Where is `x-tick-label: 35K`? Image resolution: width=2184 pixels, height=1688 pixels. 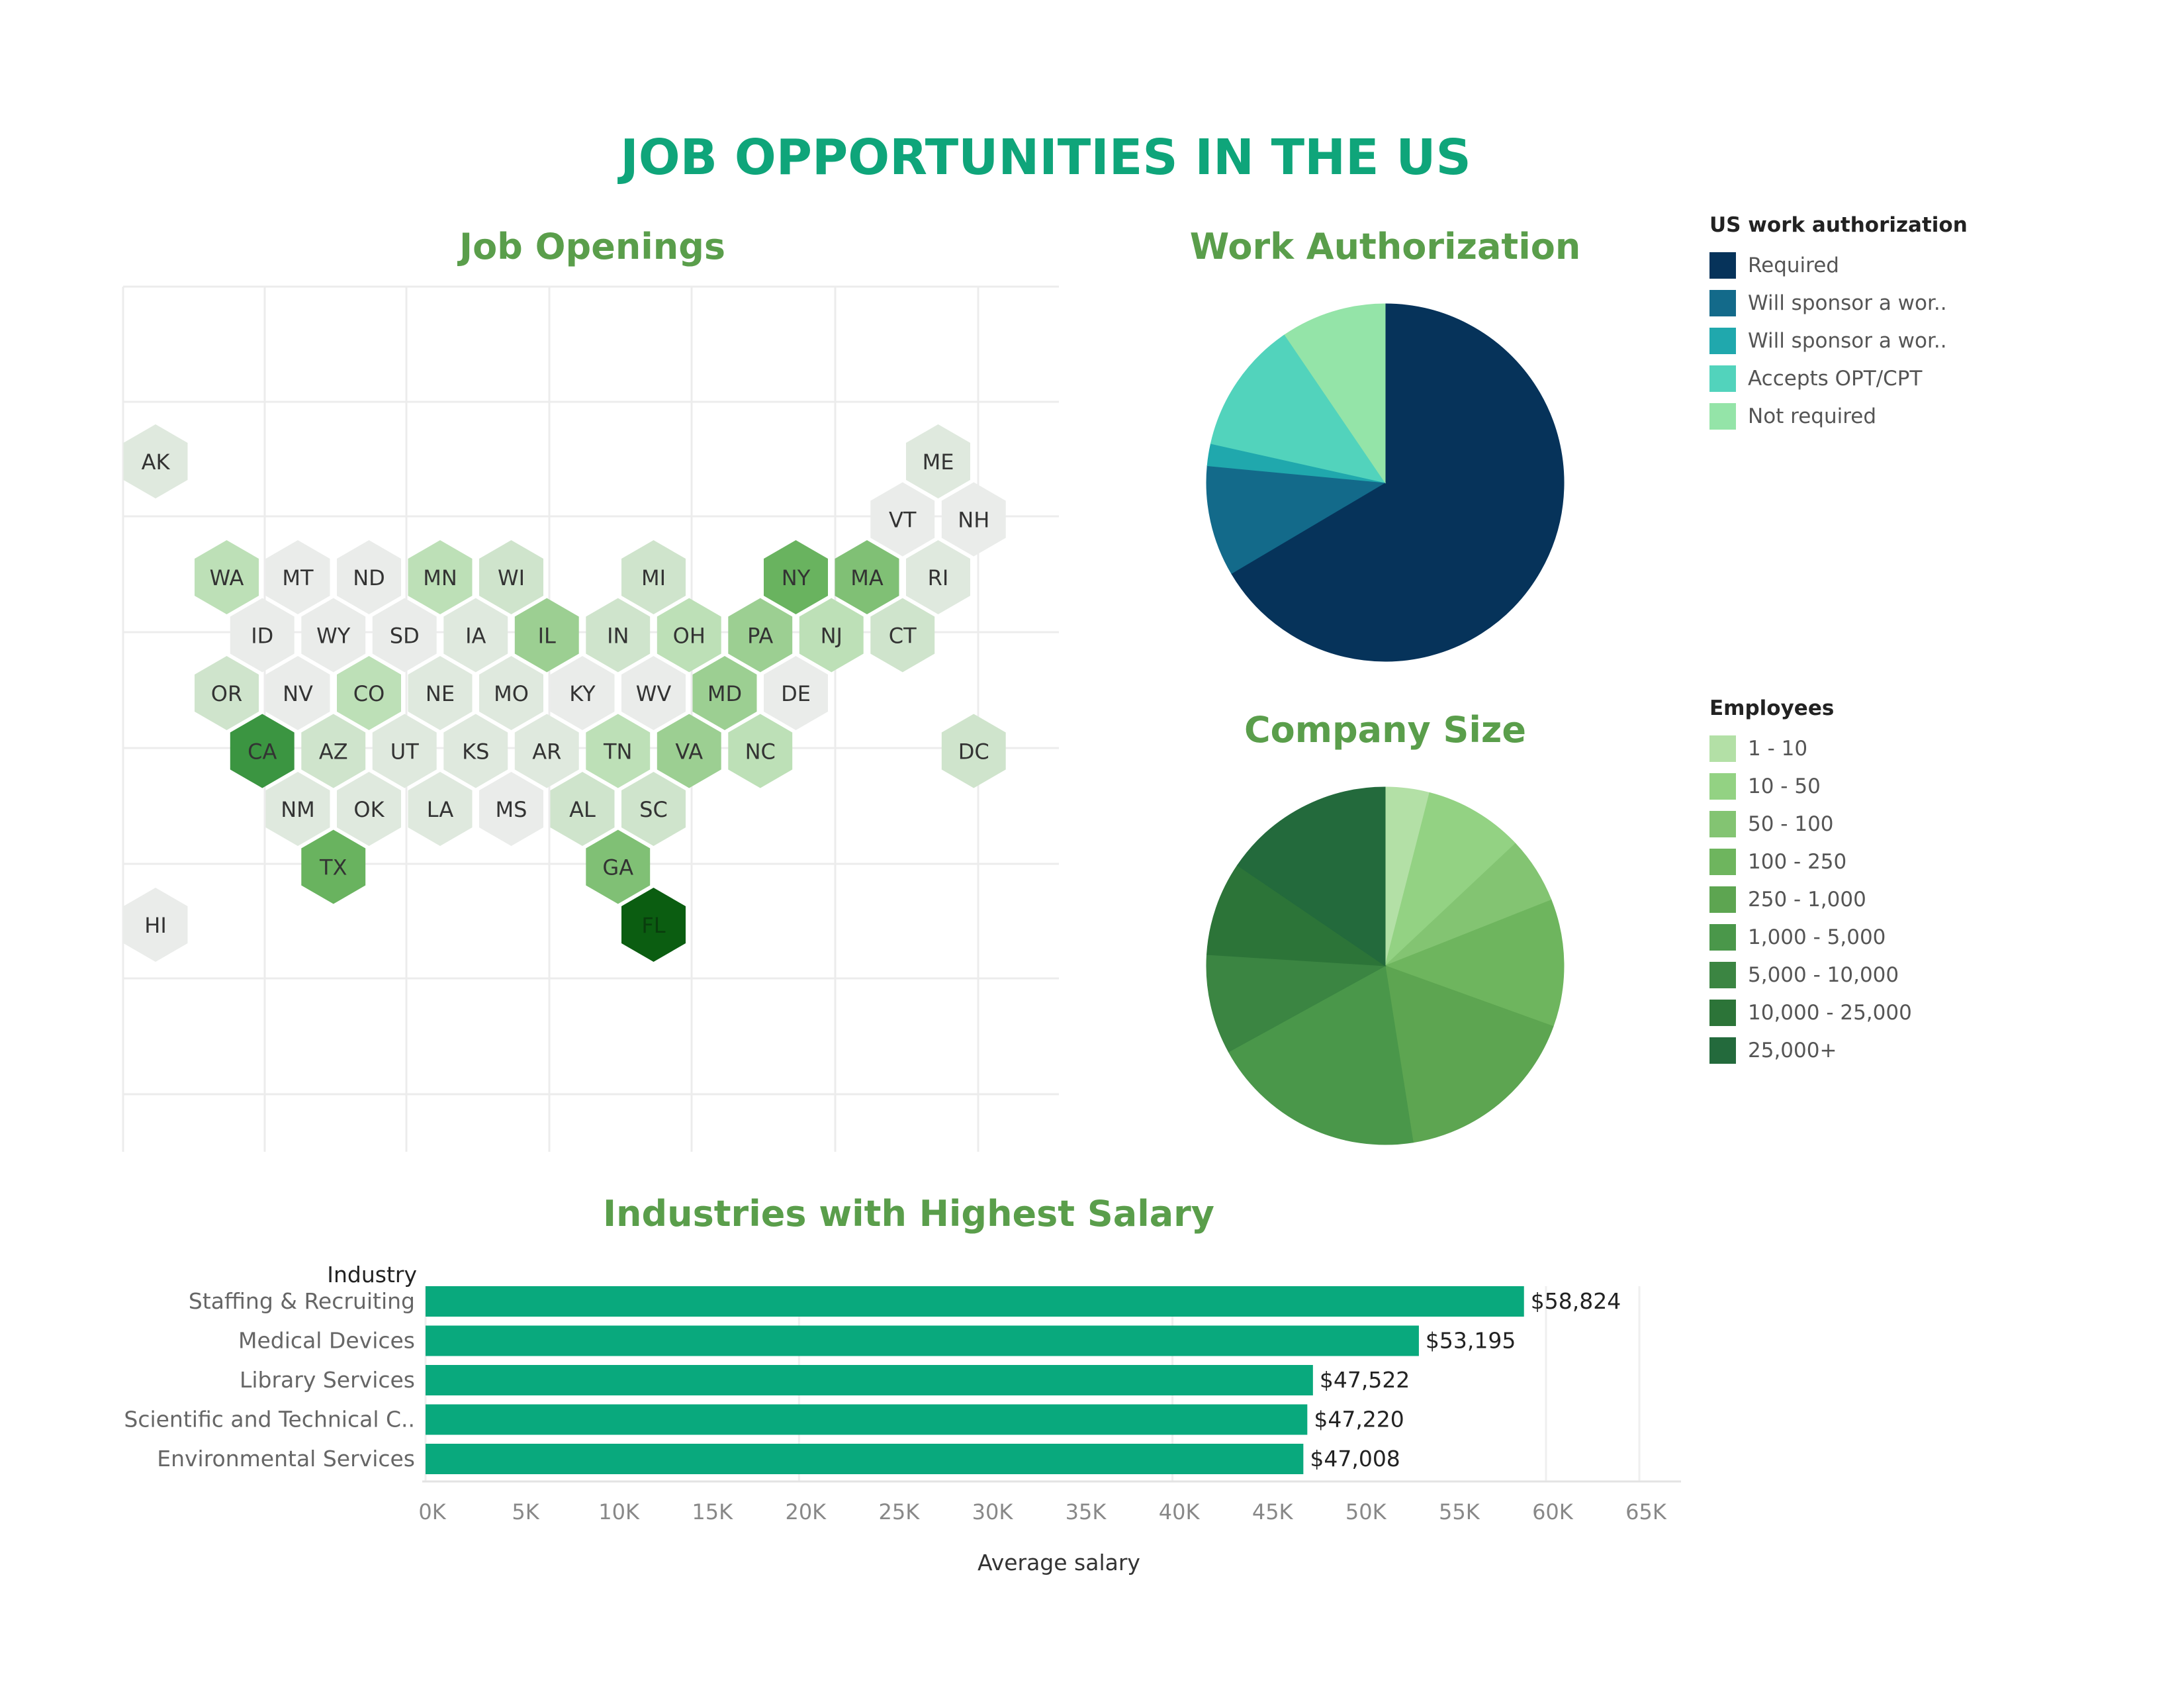
x-tick-label: 35K is located at coordinates (1086, 1511).